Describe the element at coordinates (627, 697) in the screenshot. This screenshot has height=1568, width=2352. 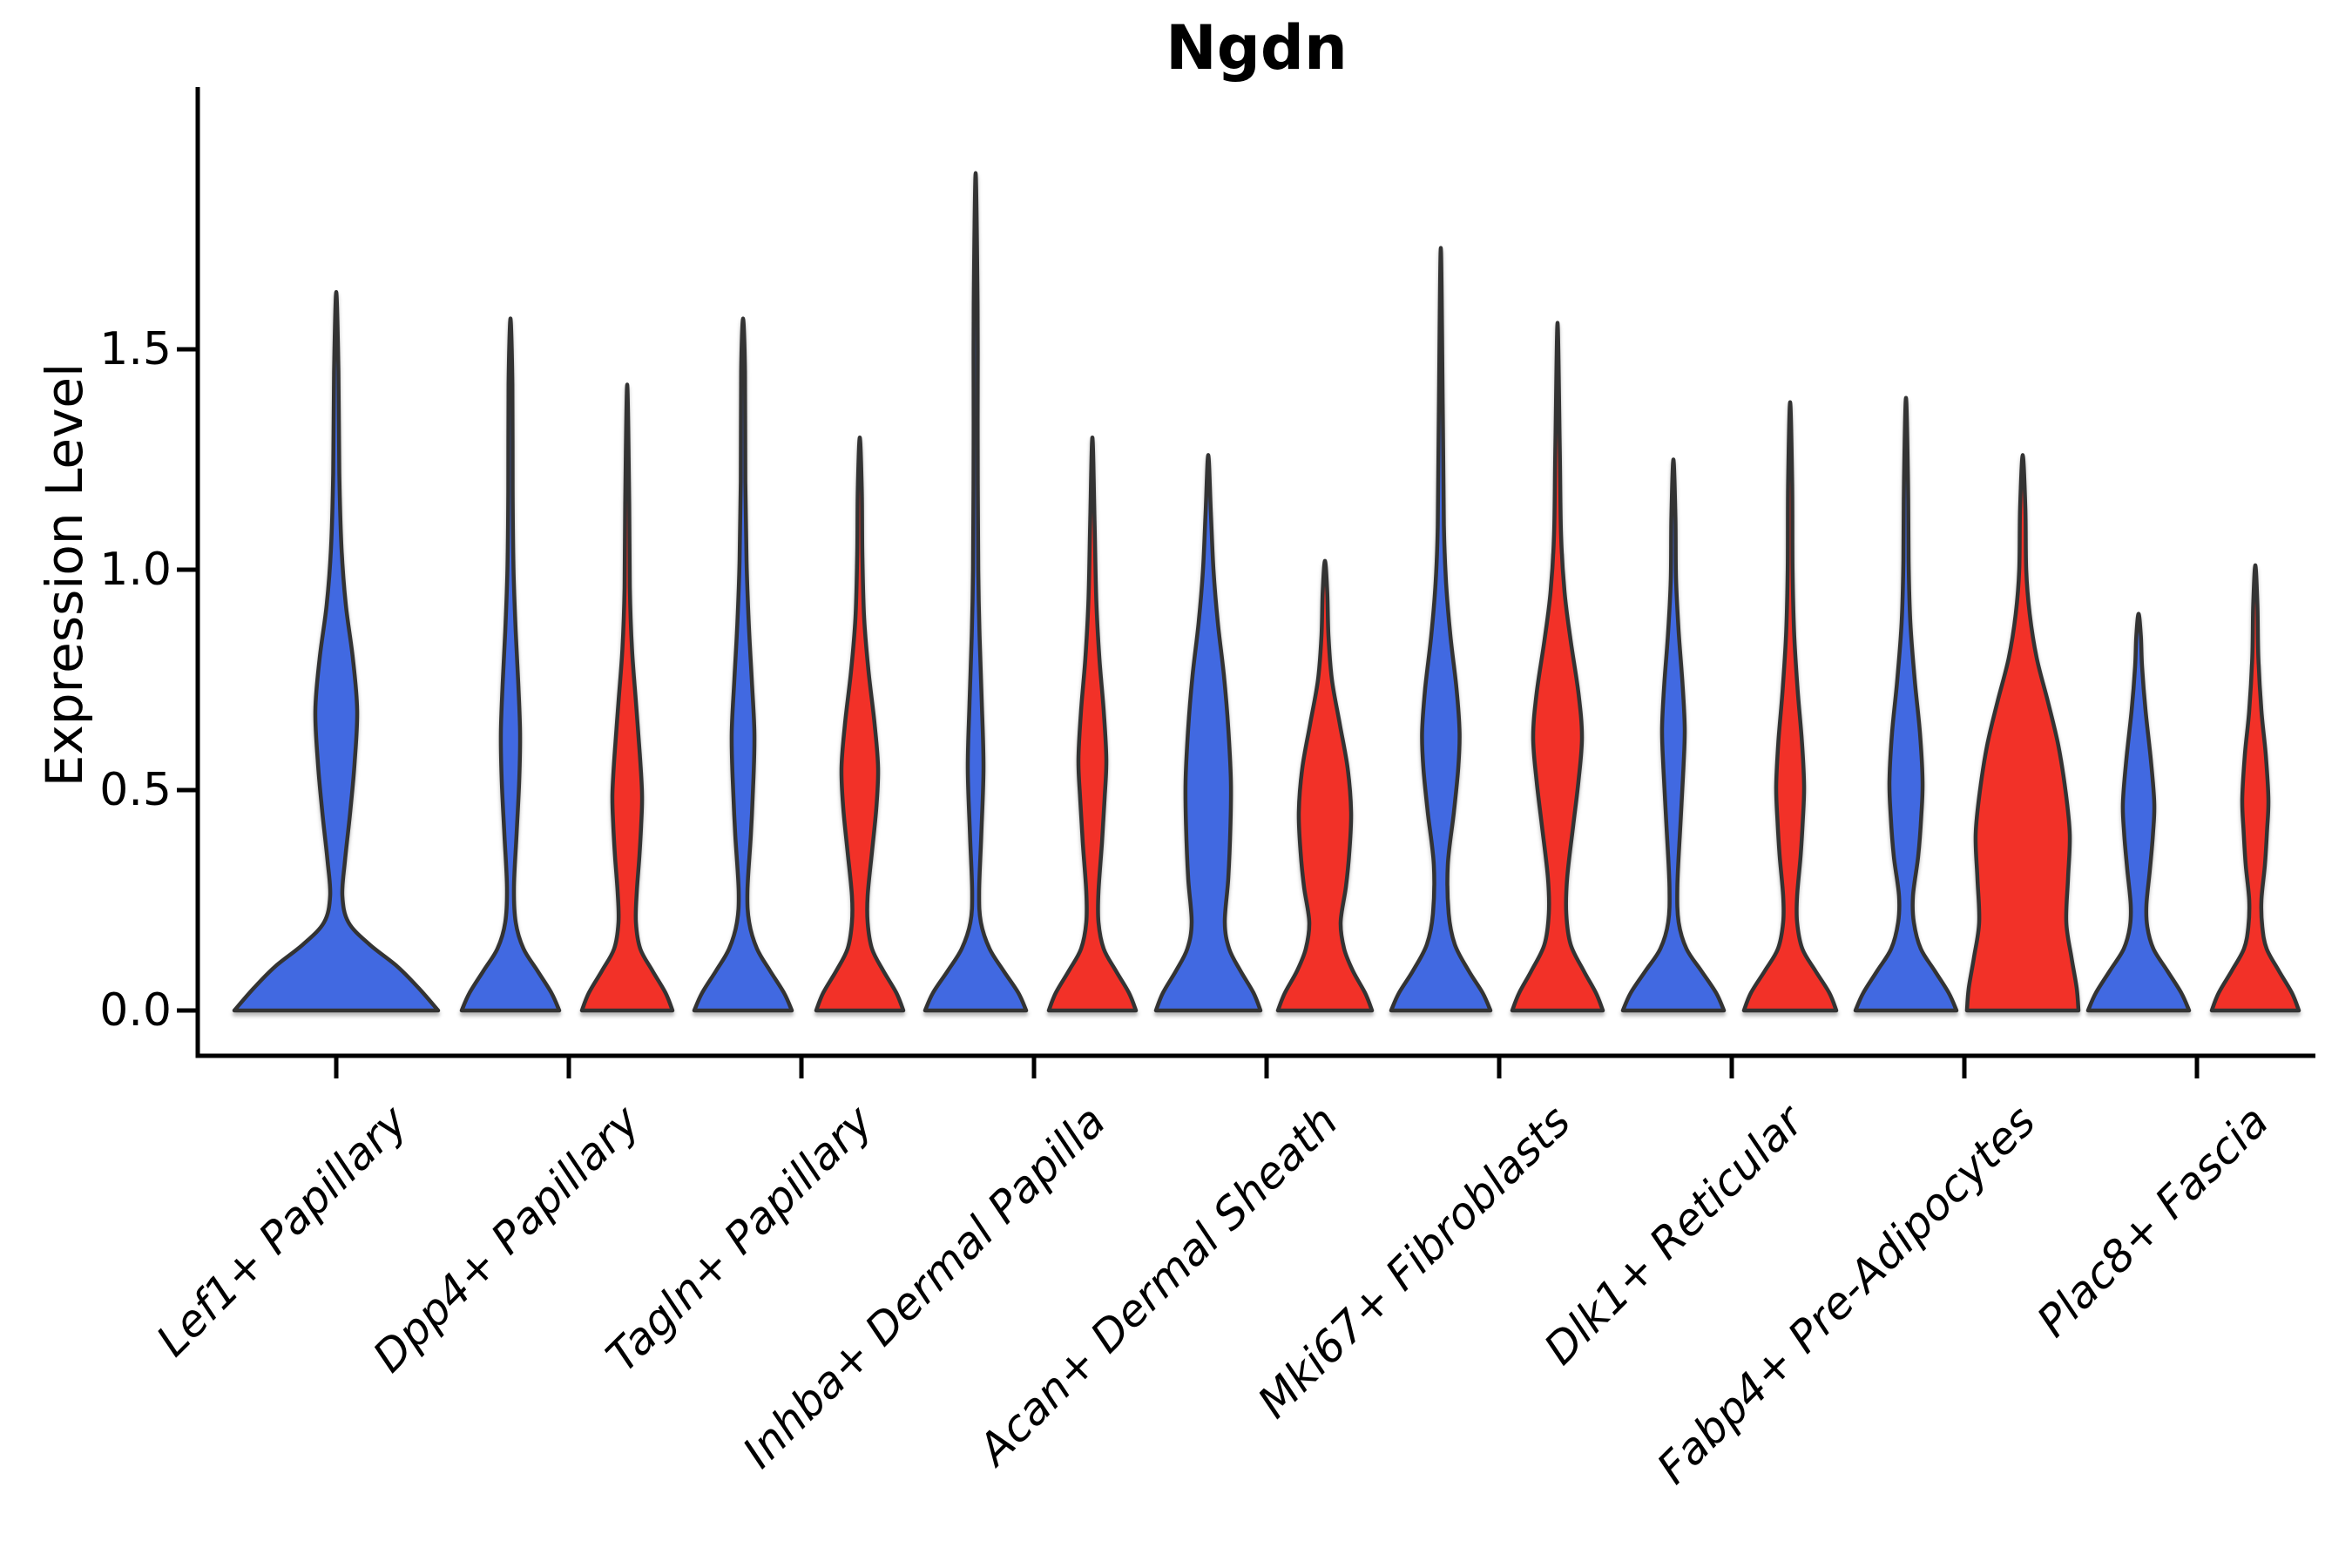
I see `violin-dpp4-papillary-red: Dpp4+ Papillary (red) max 1.42` at that location.